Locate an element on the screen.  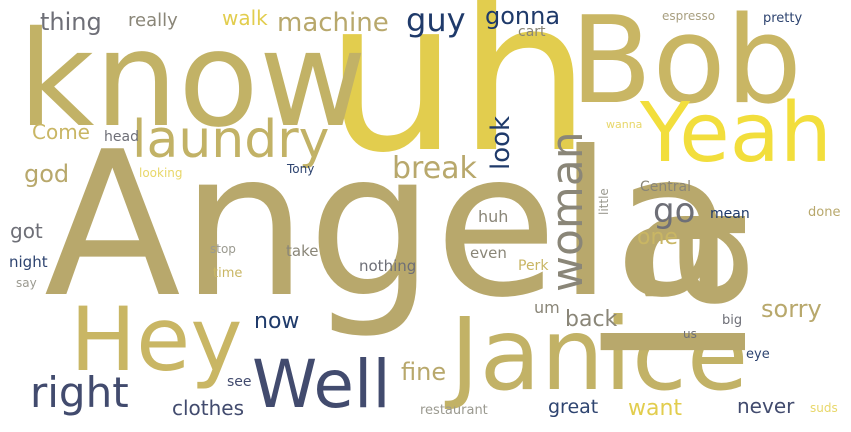
word-uh: uh is located at coordinates (458, 99).